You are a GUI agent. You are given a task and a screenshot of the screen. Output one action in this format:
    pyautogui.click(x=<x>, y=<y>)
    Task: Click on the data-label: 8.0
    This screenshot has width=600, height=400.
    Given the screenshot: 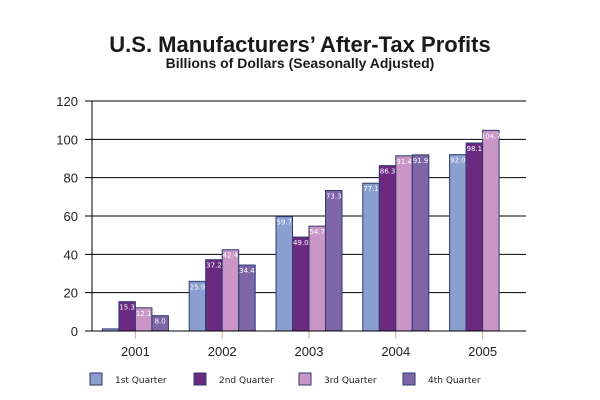 What is the action you would take?
    pyautogui.click(x=160, y=322)
    